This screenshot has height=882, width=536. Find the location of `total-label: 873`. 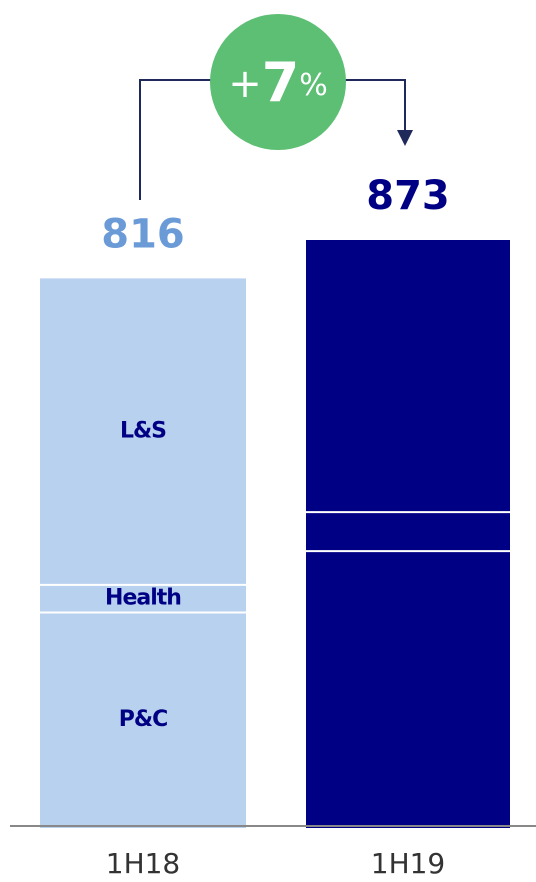

total-label: 873 is located at coordinates (408, 196).